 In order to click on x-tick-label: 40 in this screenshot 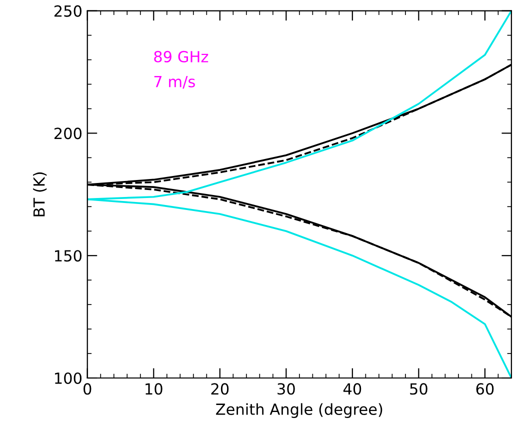, I will do `click(352, 389)`.